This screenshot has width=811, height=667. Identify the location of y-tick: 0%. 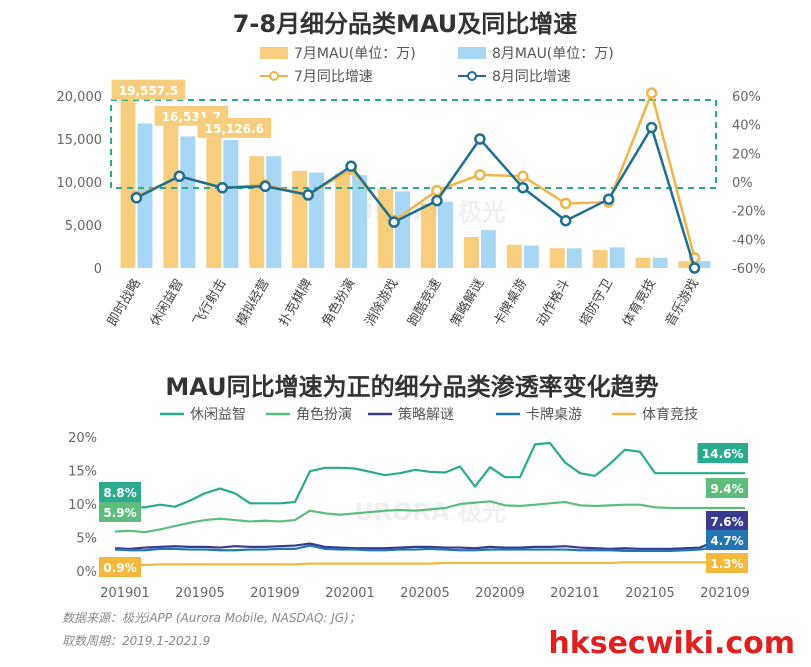
(86, 572).